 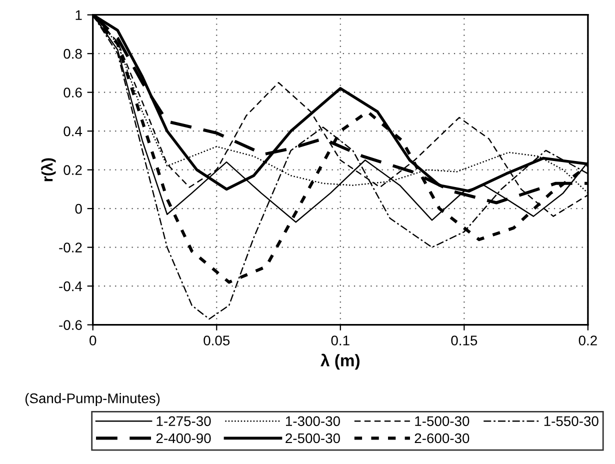 I want to click on legend-label: 2-600-30, so click(x=442, y=438).